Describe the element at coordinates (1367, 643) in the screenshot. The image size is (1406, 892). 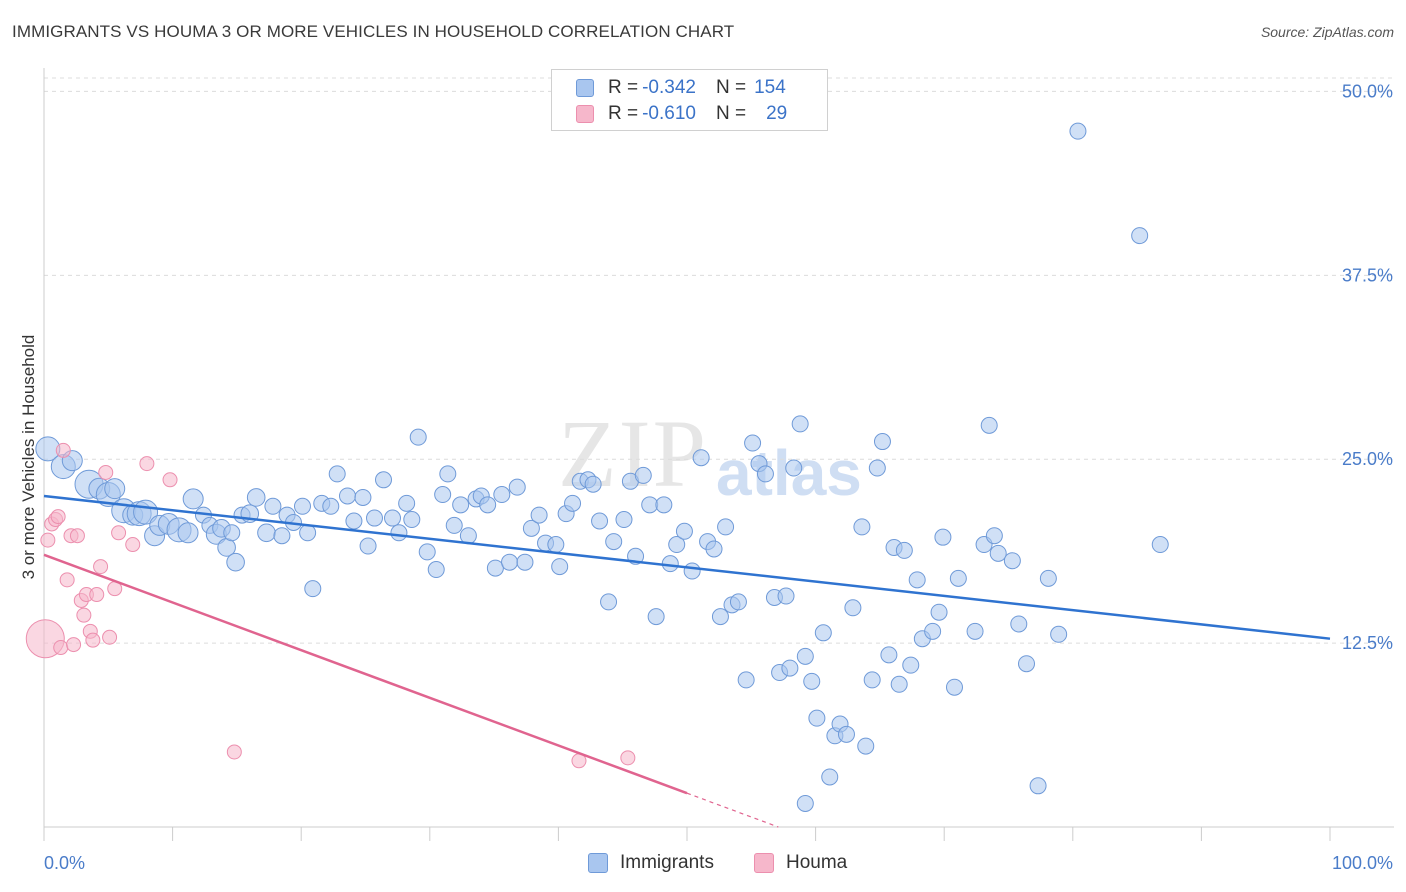
I see `y-tick-label: 12.5%` at that location.